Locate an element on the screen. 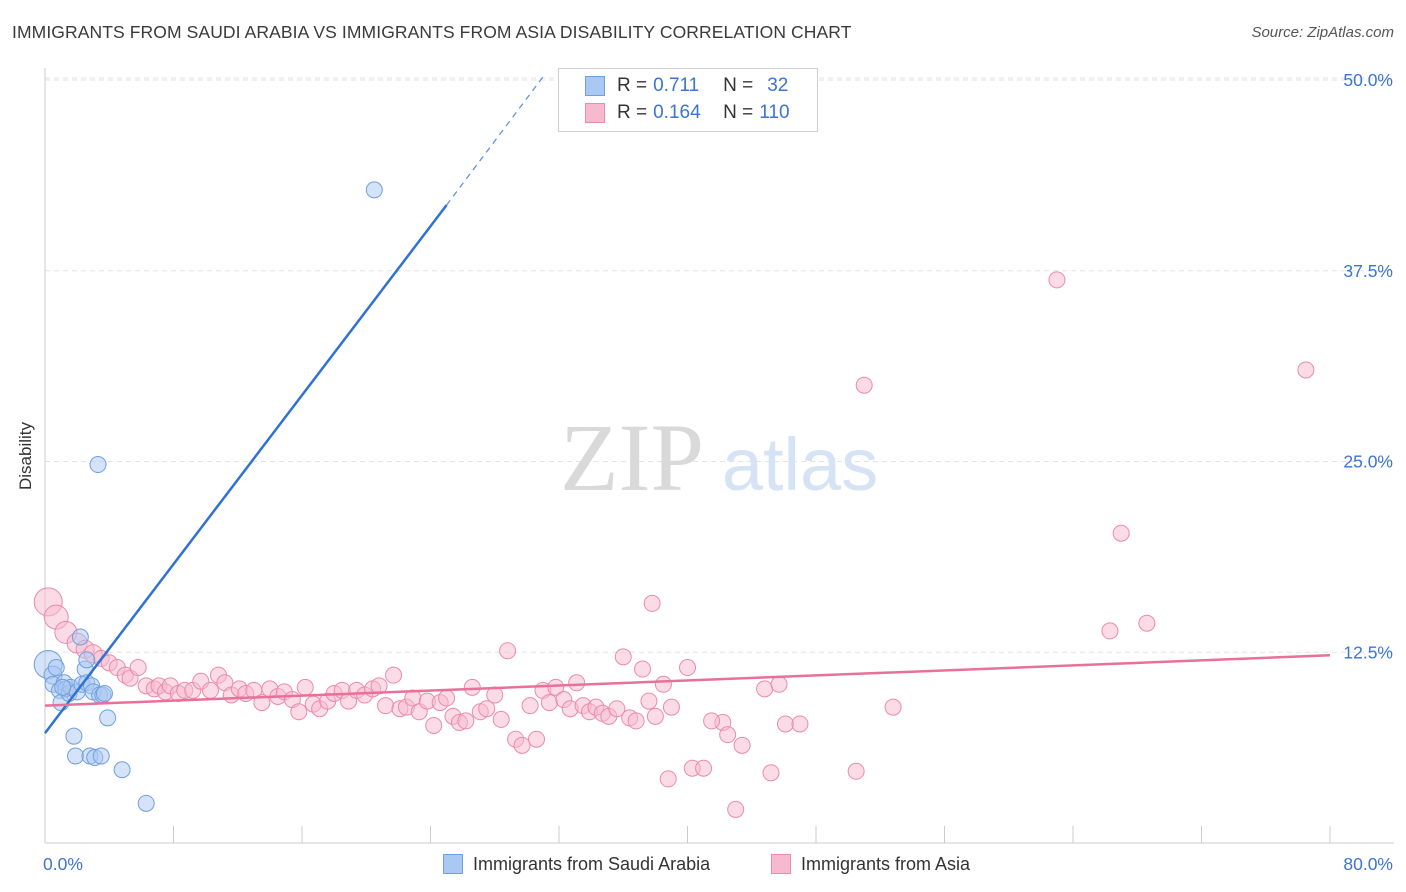 The image size is (1406, 892). x-tick-label: 0.0% is located at coordinates (63, 864).